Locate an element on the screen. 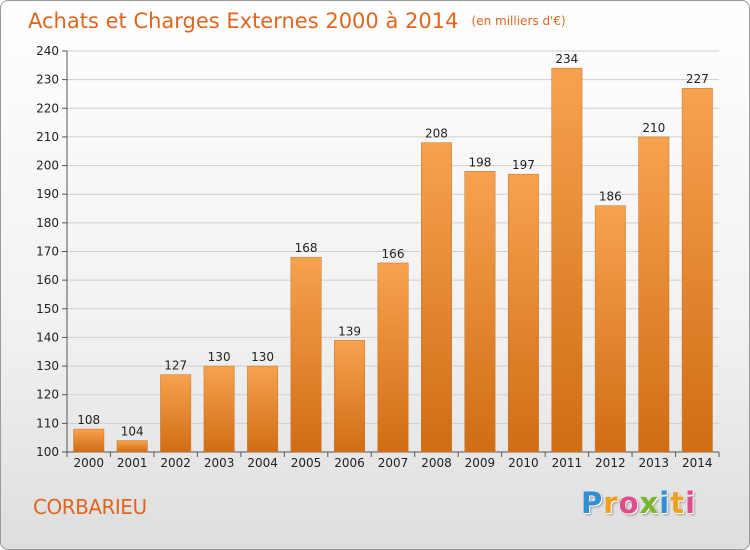 The height and width of the screenshot is (550, 750). y-tick-label: 150 is located at coordinates (47, 309).